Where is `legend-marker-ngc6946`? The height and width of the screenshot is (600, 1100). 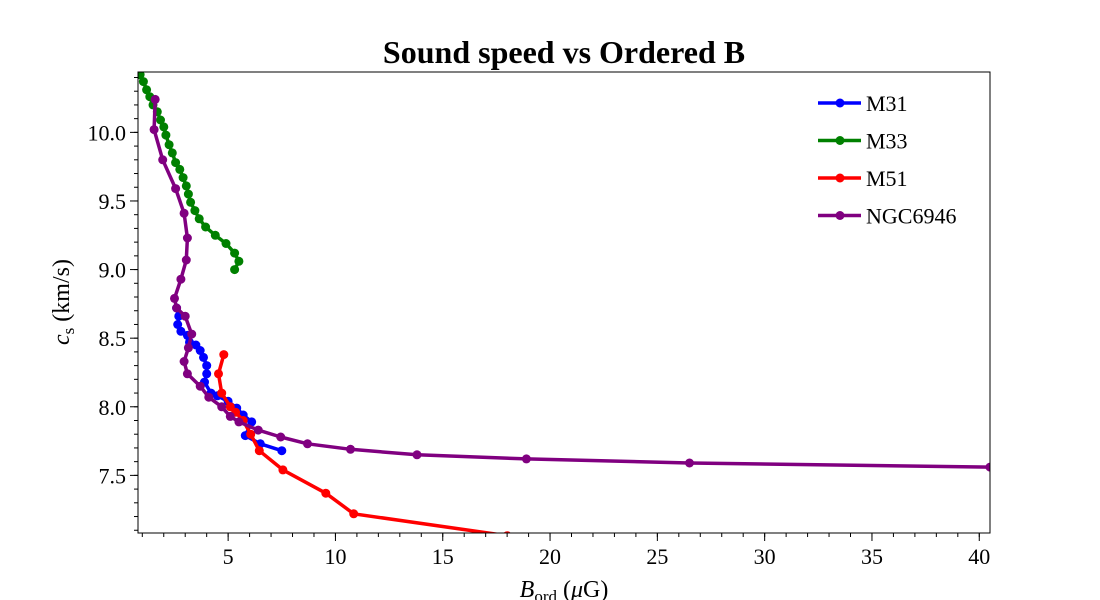
legend-marker-ngc6946 is located at coordinates (840, 215).